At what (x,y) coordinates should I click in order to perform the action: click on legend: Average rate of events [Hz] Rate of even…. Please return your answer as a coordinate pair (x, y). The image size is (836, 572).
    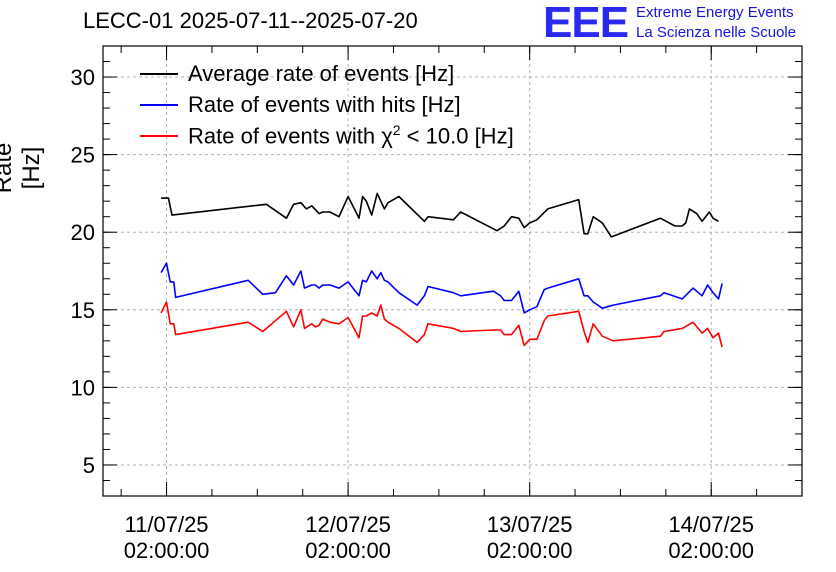
    Looking at the image, I should click on (327, 104).